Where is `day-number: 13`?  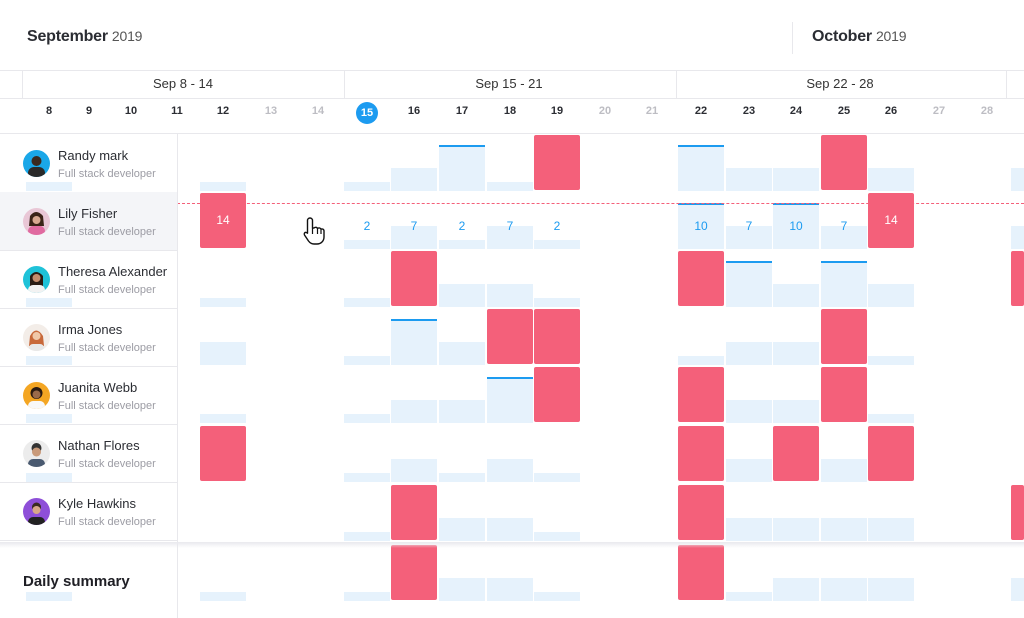 day-number: 13 is located at coordinates (271, 111).